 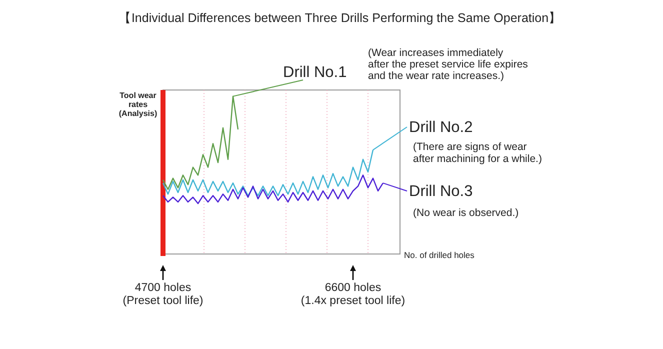 I want to click on text: 6600 holes (1.4x preset tool life), so click(x=353, y=294).